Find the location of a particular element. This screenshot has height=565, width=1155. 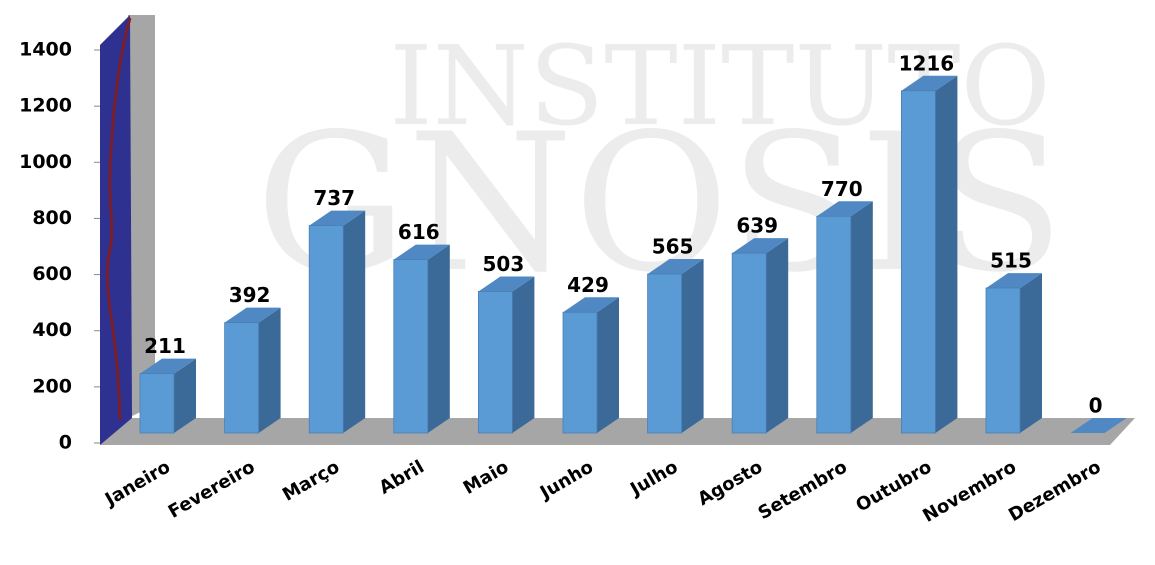

y-tick-label: 1400 is located at coordinates (45, 50).